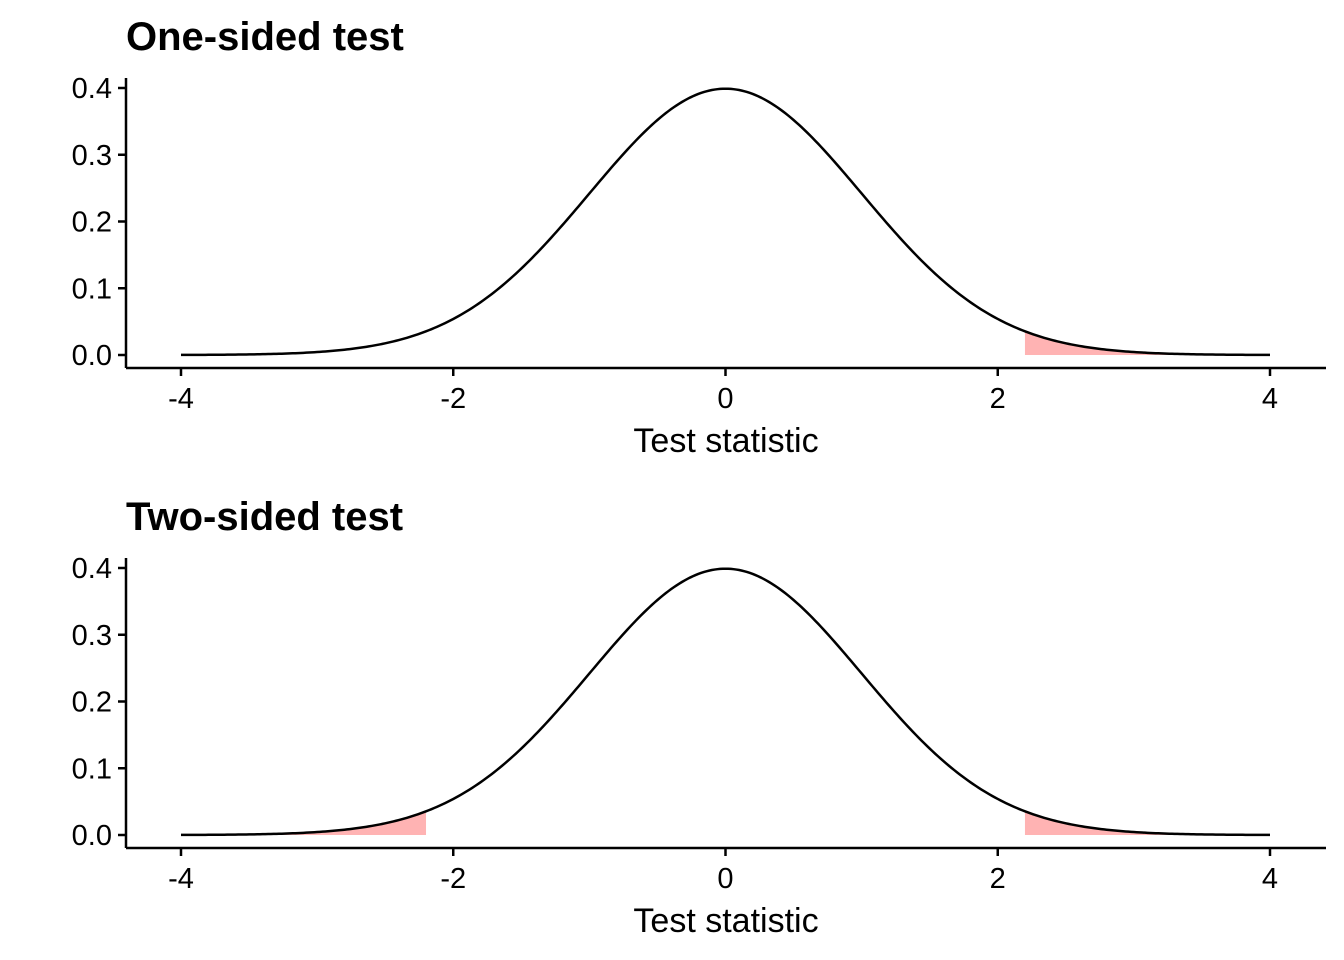 This screenshot has height=960, width=1344. I want to click on panel-title: One-sided test, so click(265, 37).